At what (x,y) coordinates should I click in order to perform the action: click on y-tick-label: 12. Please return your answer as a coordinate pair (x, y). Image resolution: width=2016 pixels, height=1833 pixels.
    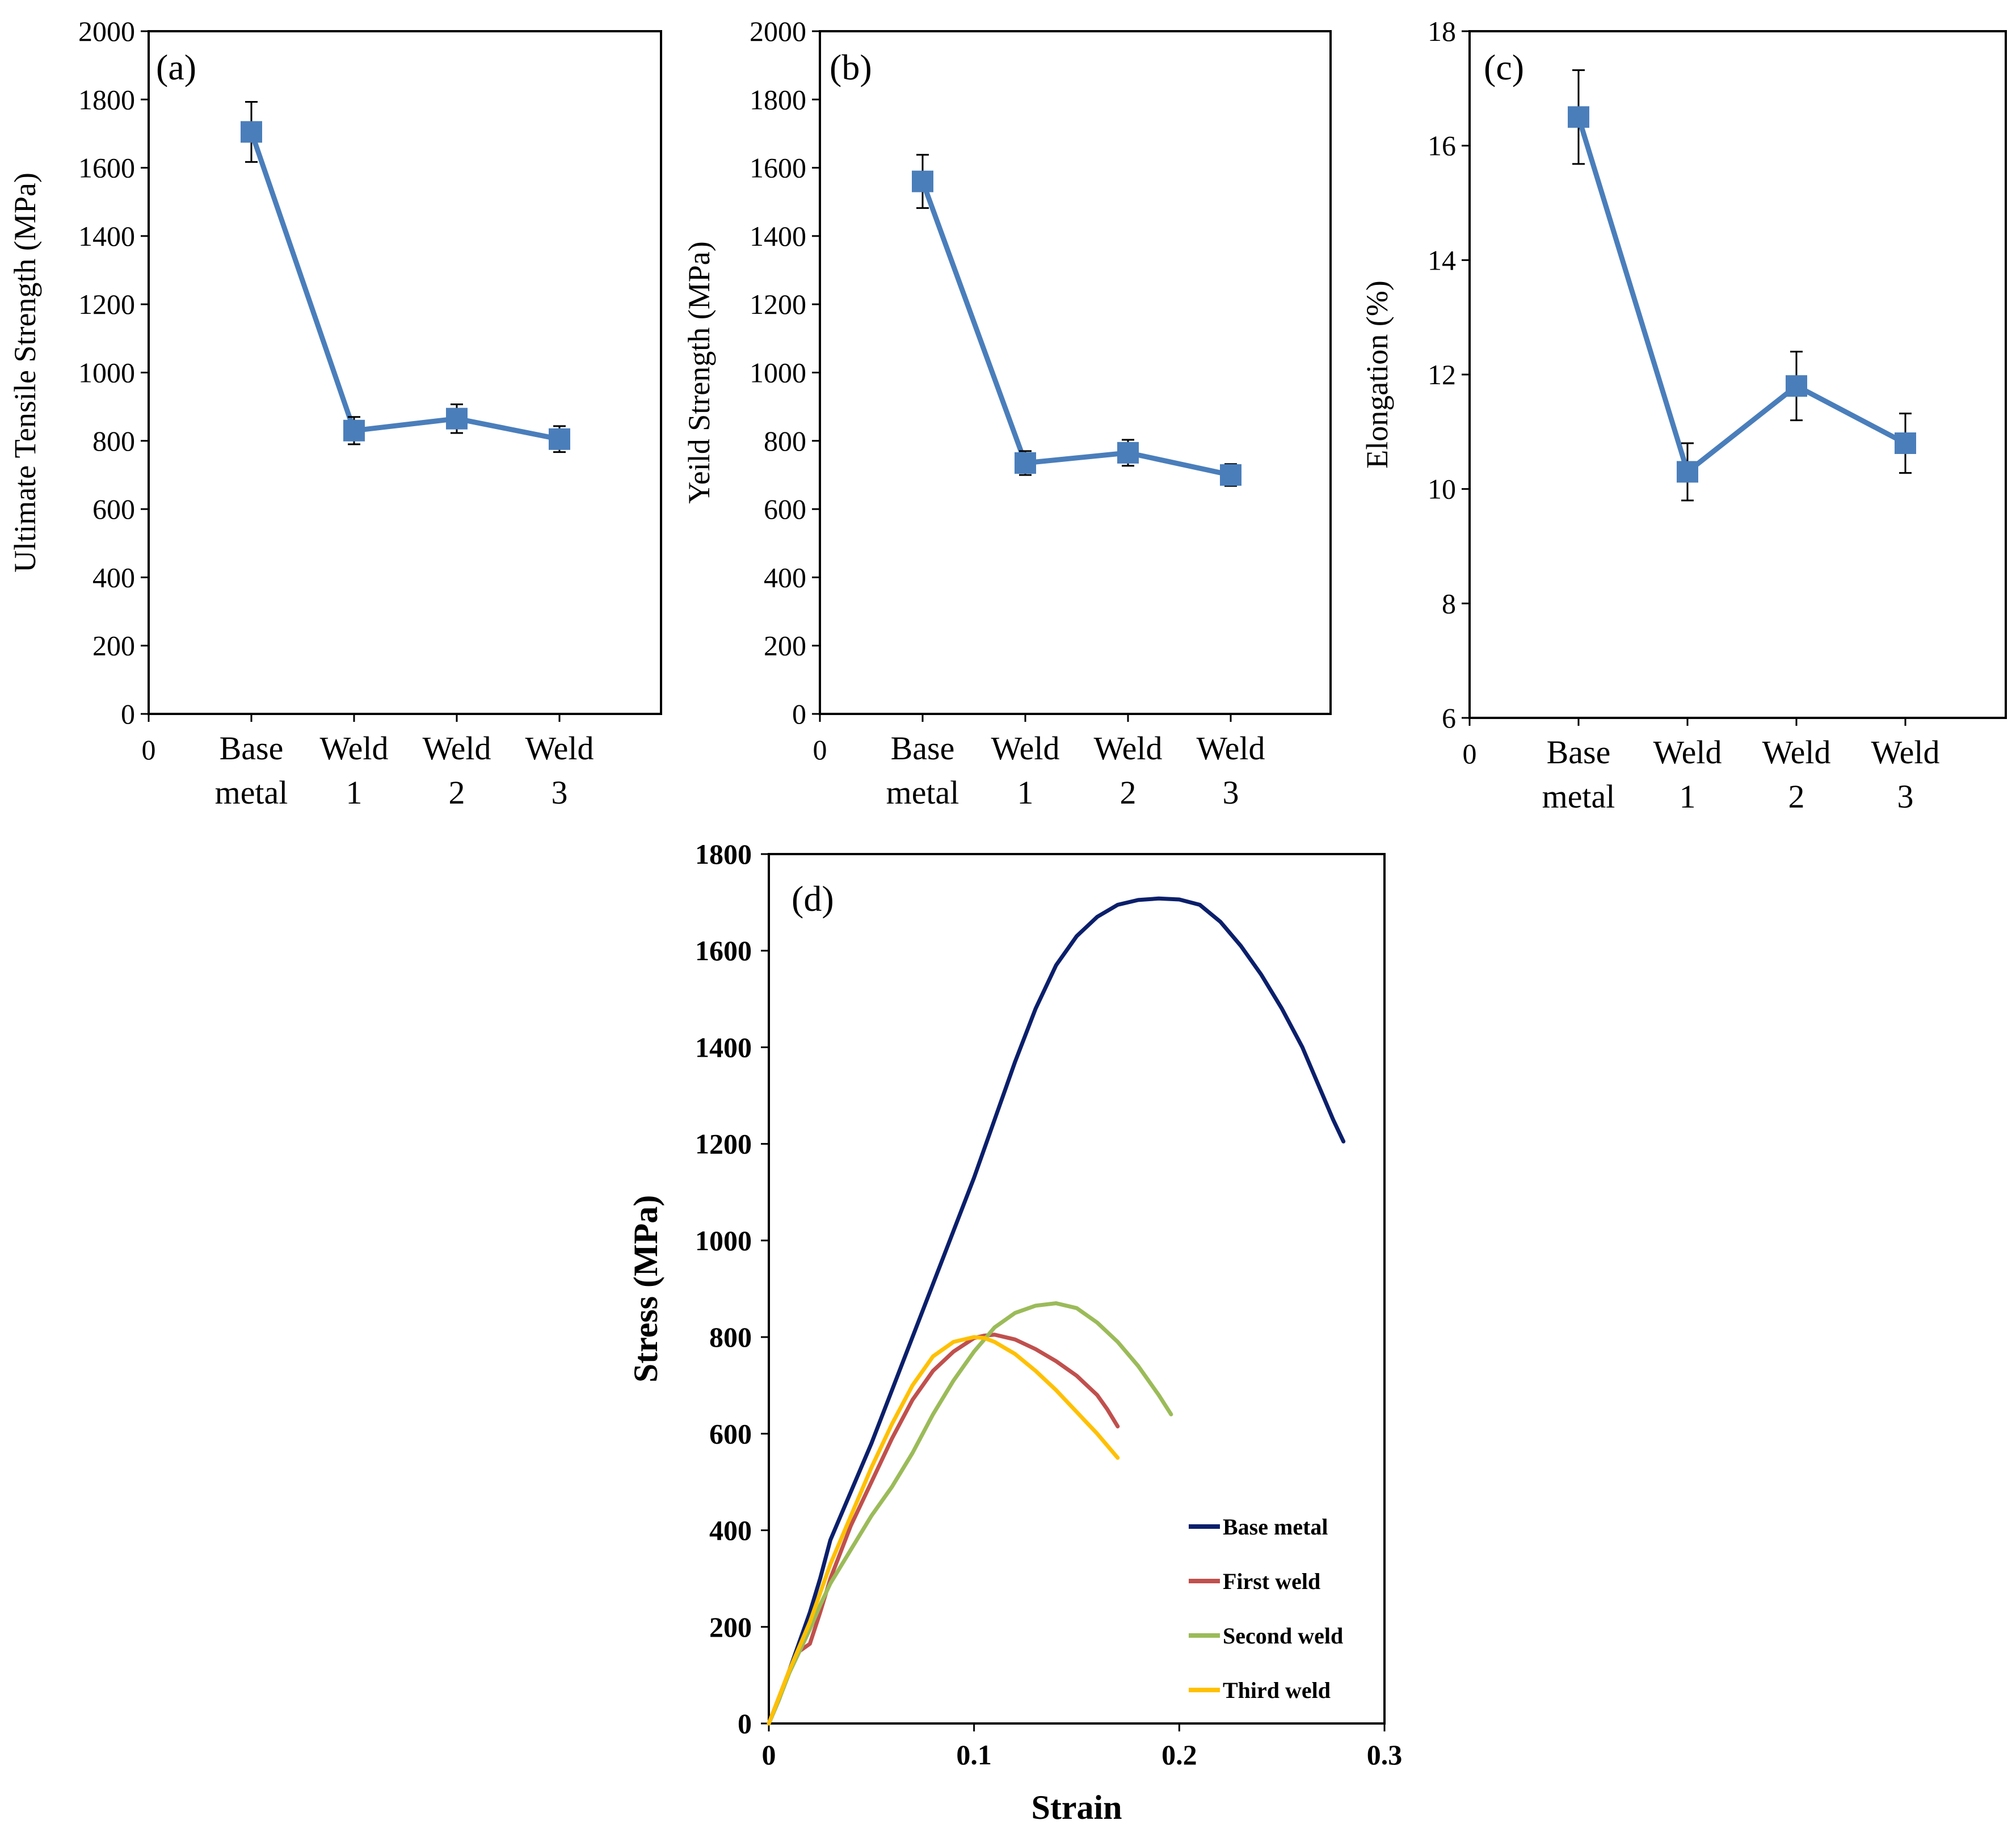
    Looking at the image, I should click on (1442, 375).